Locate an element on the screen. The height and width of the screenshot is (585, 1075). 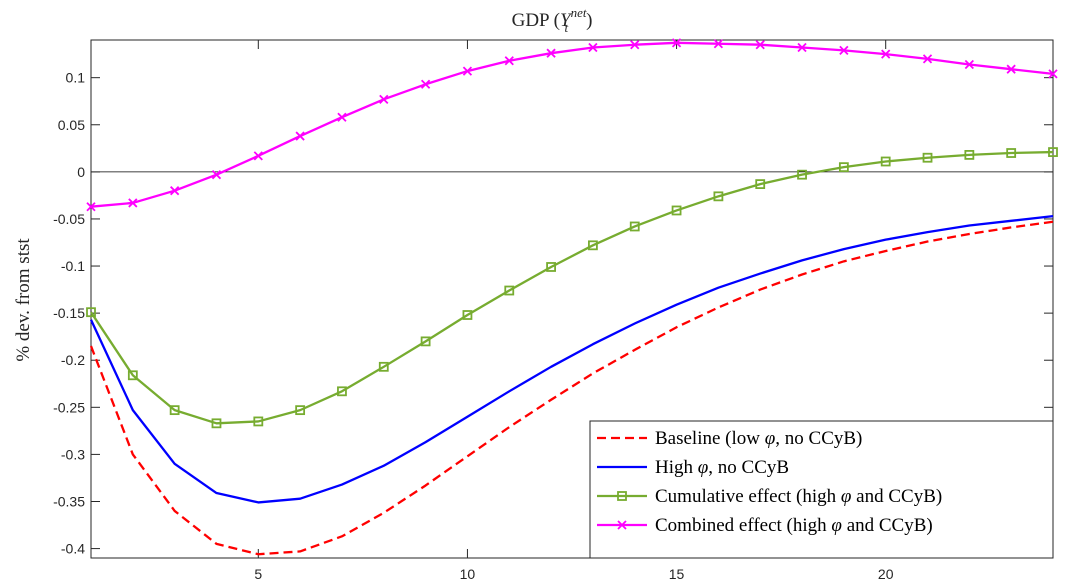
legend-label: Baseline (low φ, no CCyB) is located at coordinates (758, 438).